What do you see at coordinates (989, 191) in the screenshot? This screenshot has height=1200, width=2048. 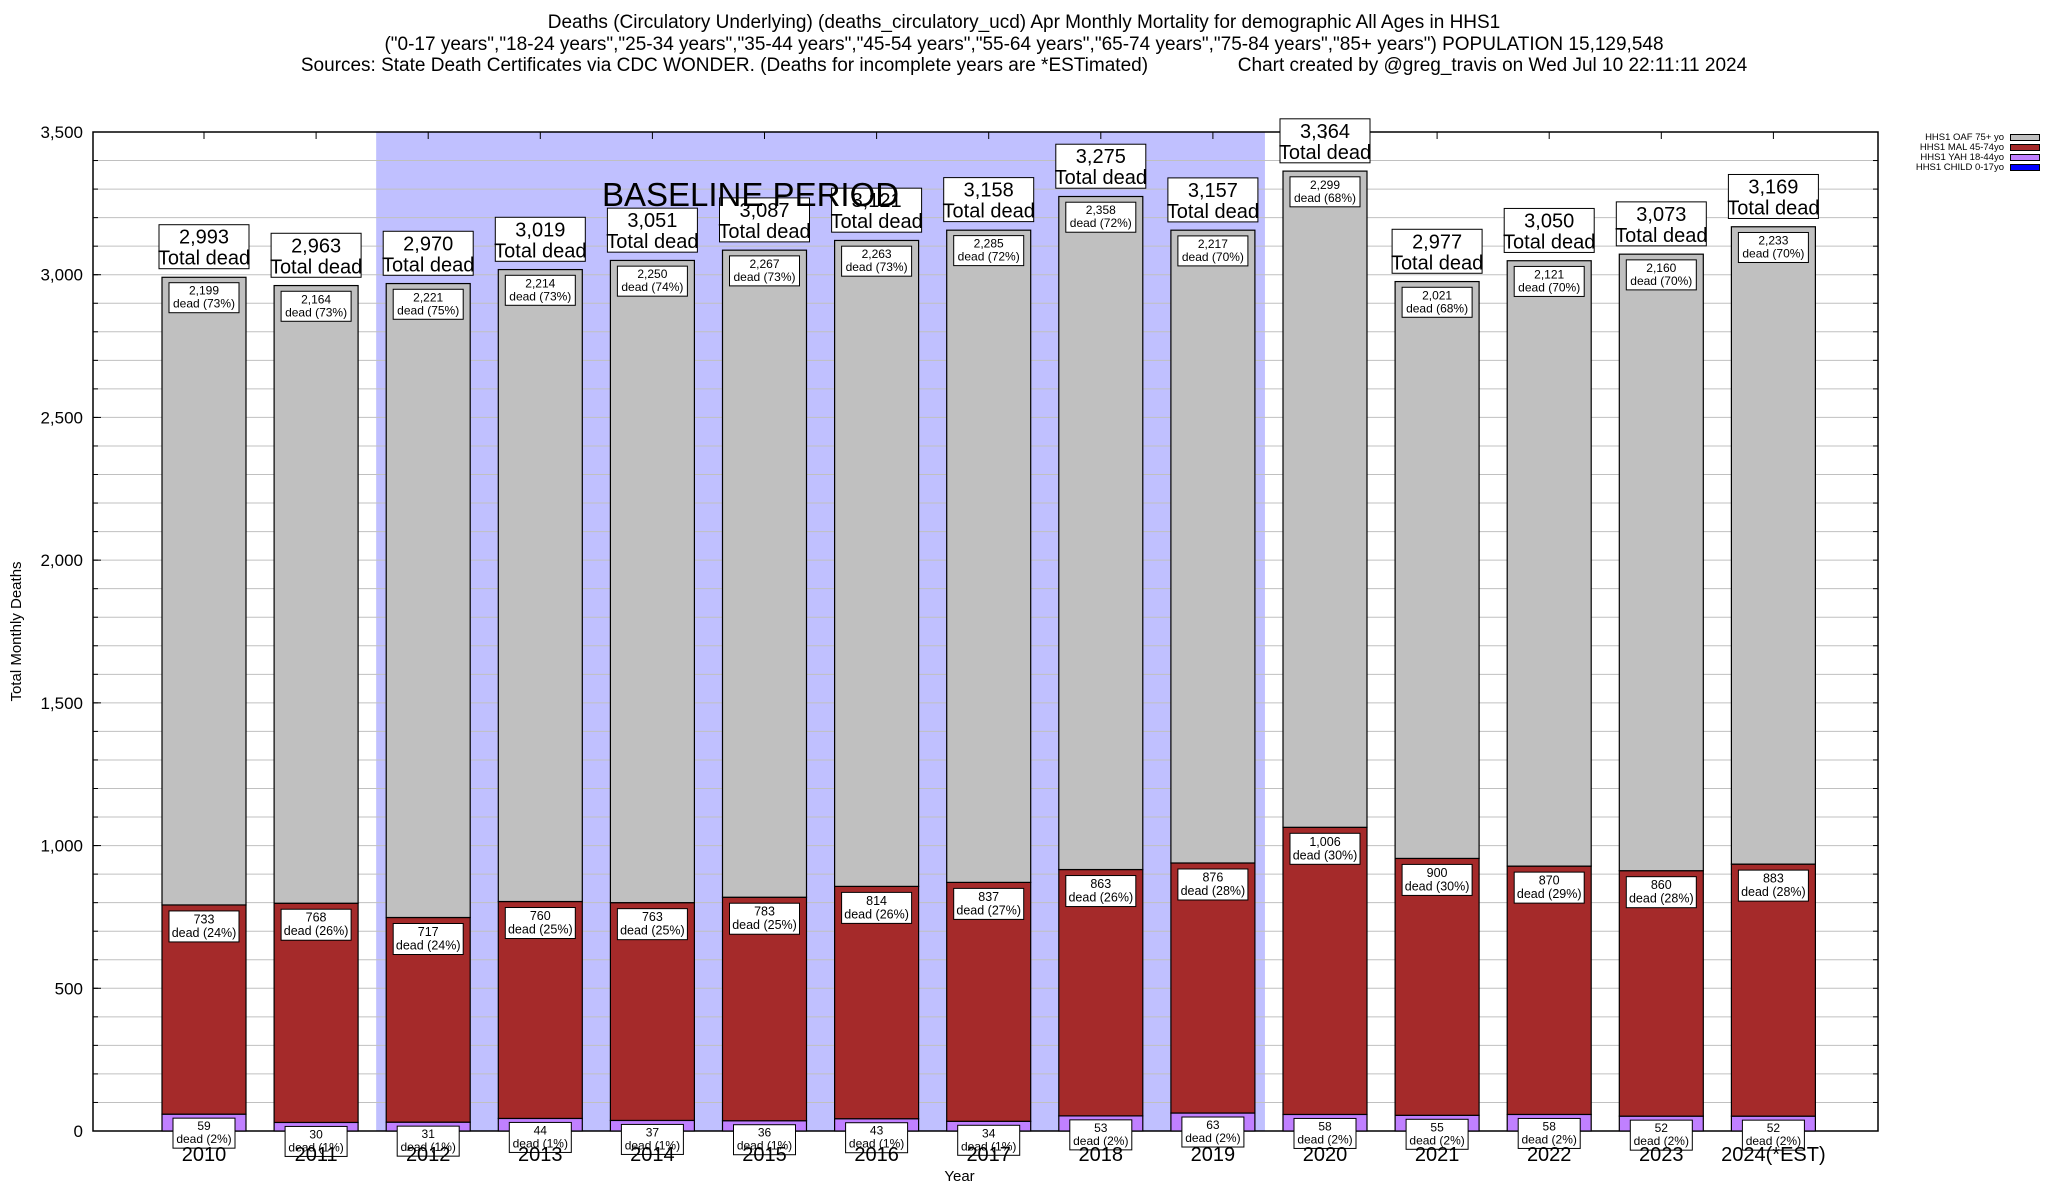 I see `data-label-total-text: 3,158` at bounding box center [989, 191].